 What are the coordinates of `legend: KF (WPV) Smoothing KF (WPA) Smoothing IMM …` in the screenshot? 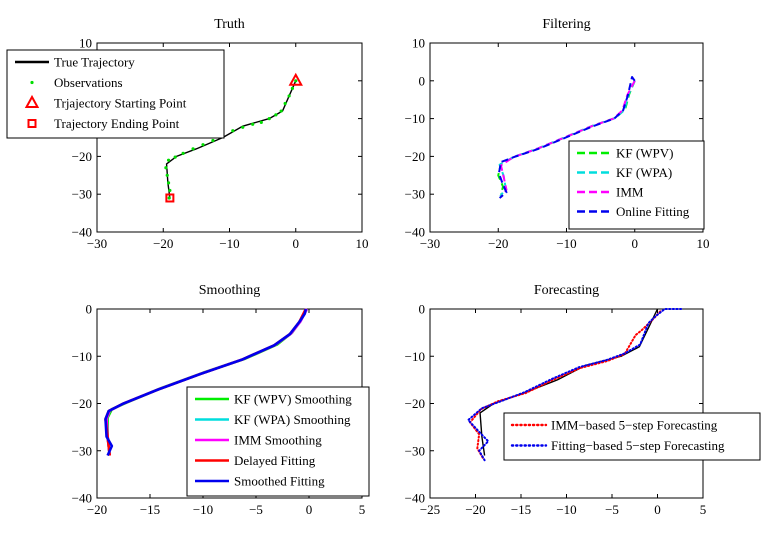 It's located at (278, 441).